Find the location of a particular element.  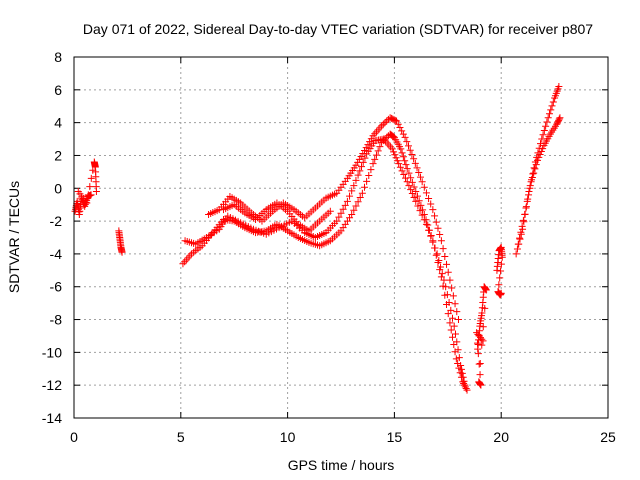

y-tick-label: 0 is located at coordinates (58, 188).